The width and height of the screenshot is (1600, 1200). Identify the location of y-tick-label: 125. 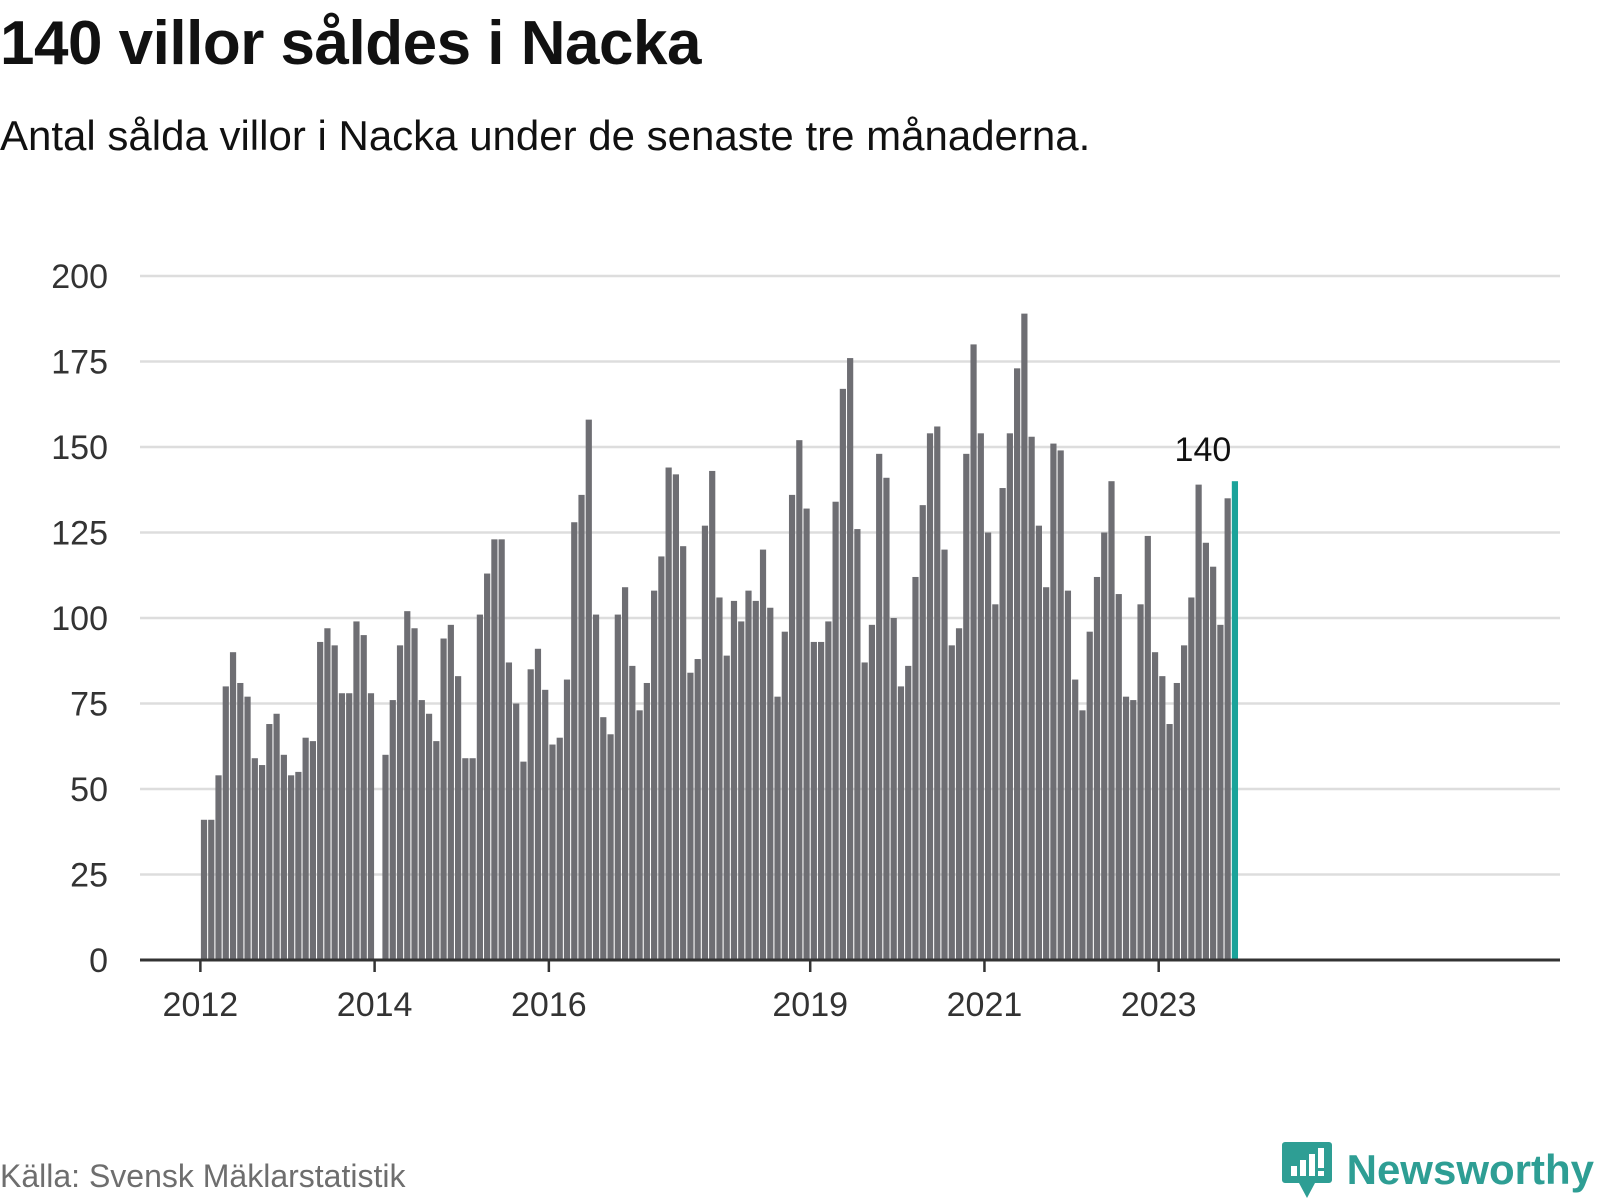
(79, 534).